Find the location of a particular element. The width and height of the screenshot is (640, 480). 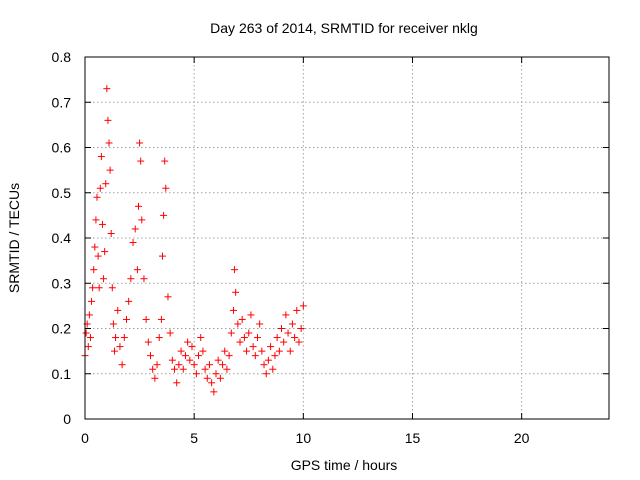

x-tick-label: 15 is located at coordinates (413, 438).